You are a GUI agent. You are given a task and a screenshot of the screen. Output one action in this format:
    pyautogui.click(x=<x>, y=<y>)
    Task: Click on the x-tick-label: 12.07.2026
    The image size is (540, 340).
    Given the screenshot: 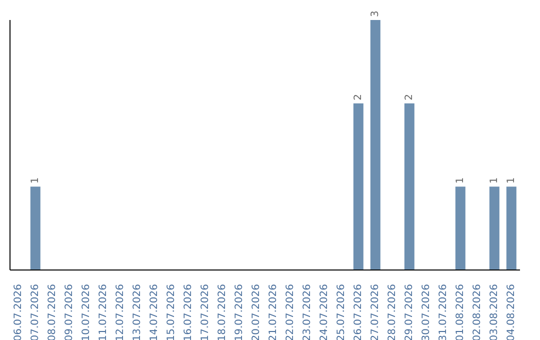 What is the action you would take?
    pyautogui.click(x=120, y=312)
    